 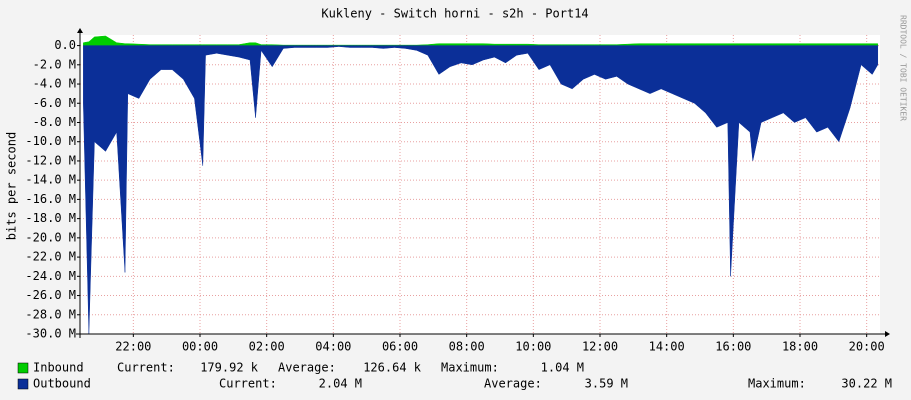 What do you see at coordinates (54, 84) in the screenshot?
I see `y-tick-label: -4.0 M` at bounding box center [54, 84].